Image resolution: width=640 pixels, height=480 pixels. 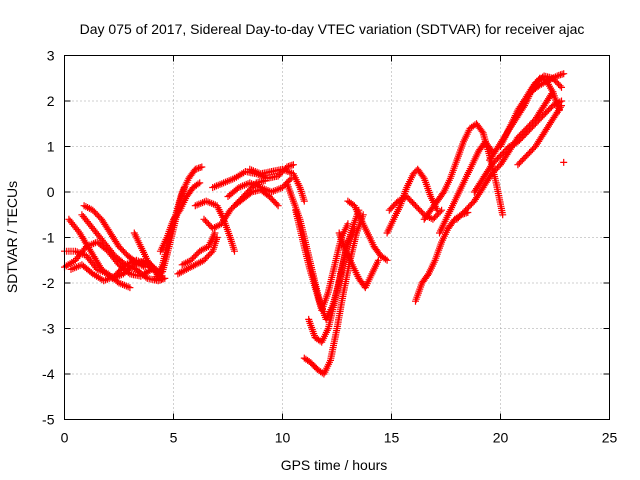 What do you see at coordinates (283, 438) in the screenshot?
I see `x-tick-label: 10` at bounding box center [283, 438].